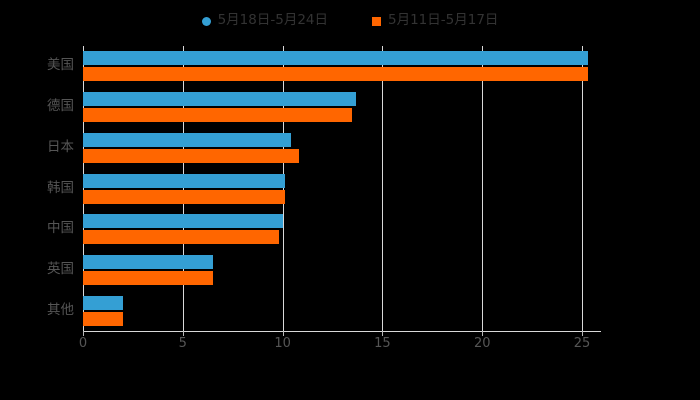 Image resolution: width=700 pixels, height=400 pixels. Describe the element at coordinates (382, 343) in the screenshot. I see `x-axis-label-15: 15` at that location.